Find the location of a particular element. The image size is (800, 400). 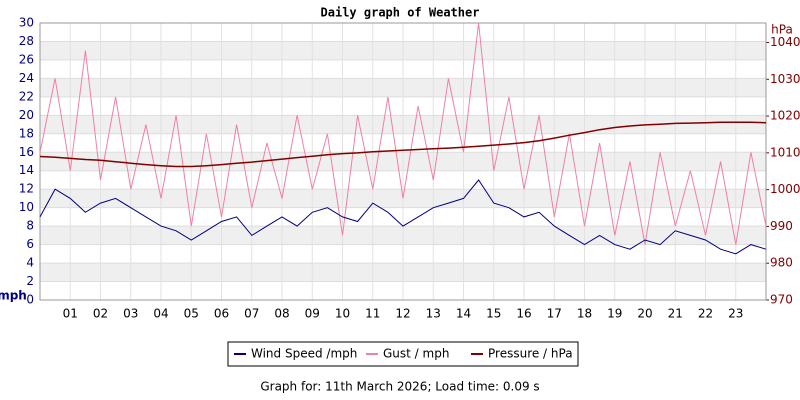

y2-tick-label: 1020 is located at coordinates (785, 116).